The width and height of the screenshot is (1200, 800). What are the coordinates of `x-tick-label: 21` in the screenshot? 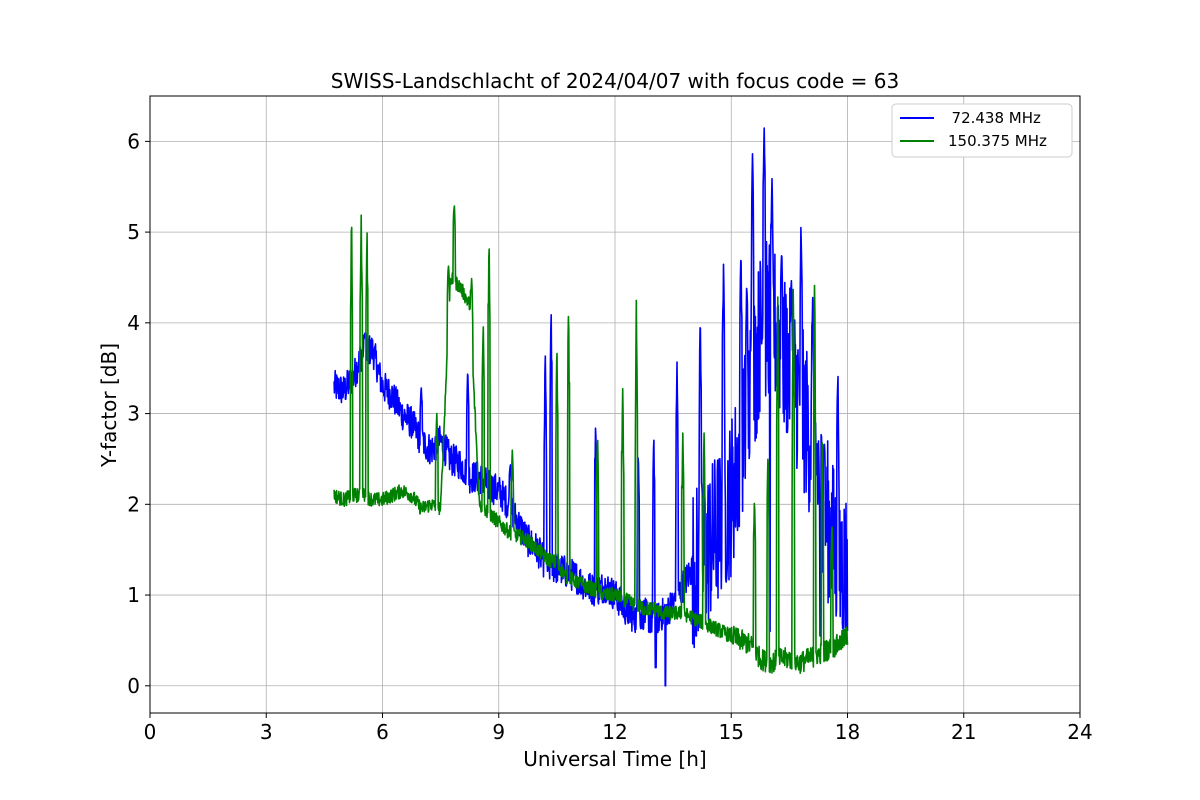 It's located at (963, 732).